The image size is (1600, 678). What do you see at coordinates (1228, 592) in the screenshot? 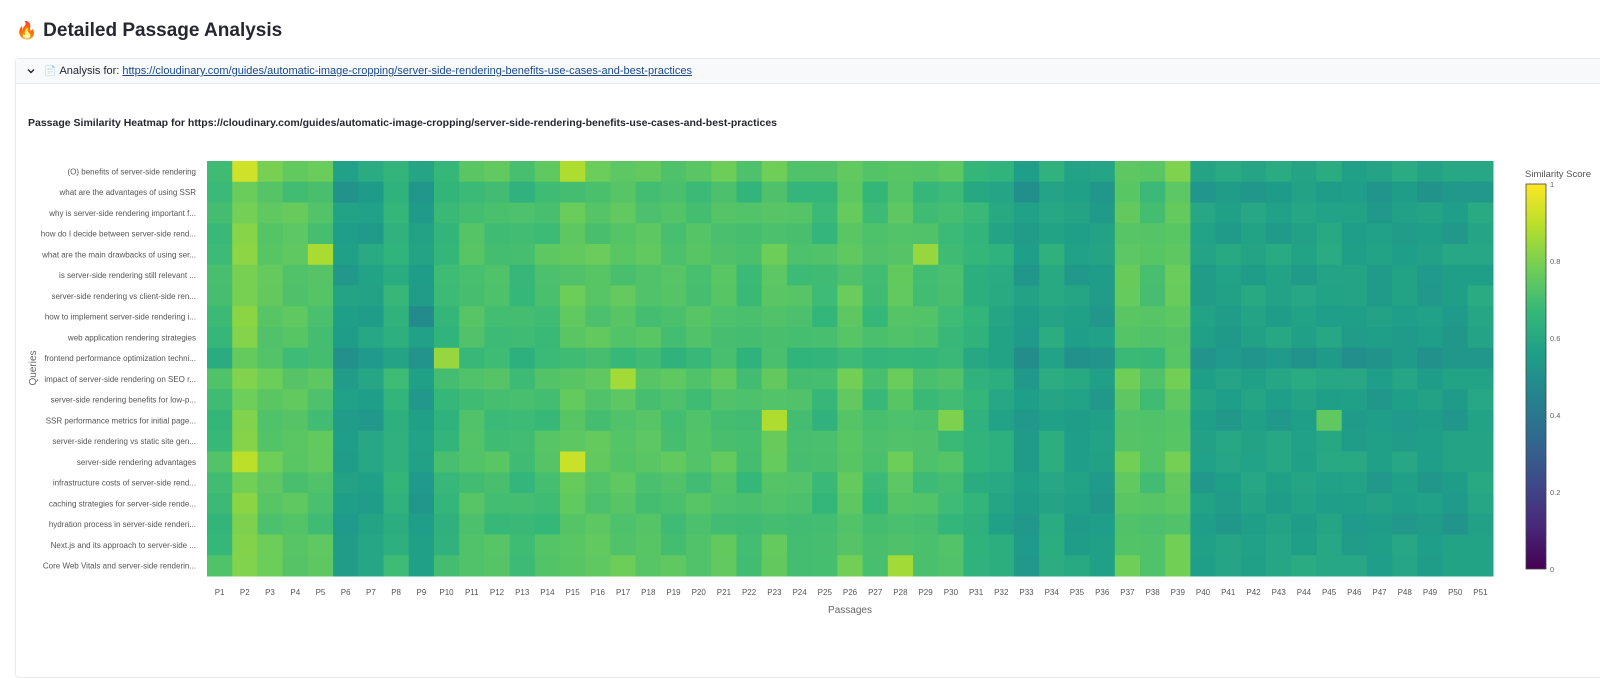
I see `passage-label: P41` at bounding box center [1228, 592].